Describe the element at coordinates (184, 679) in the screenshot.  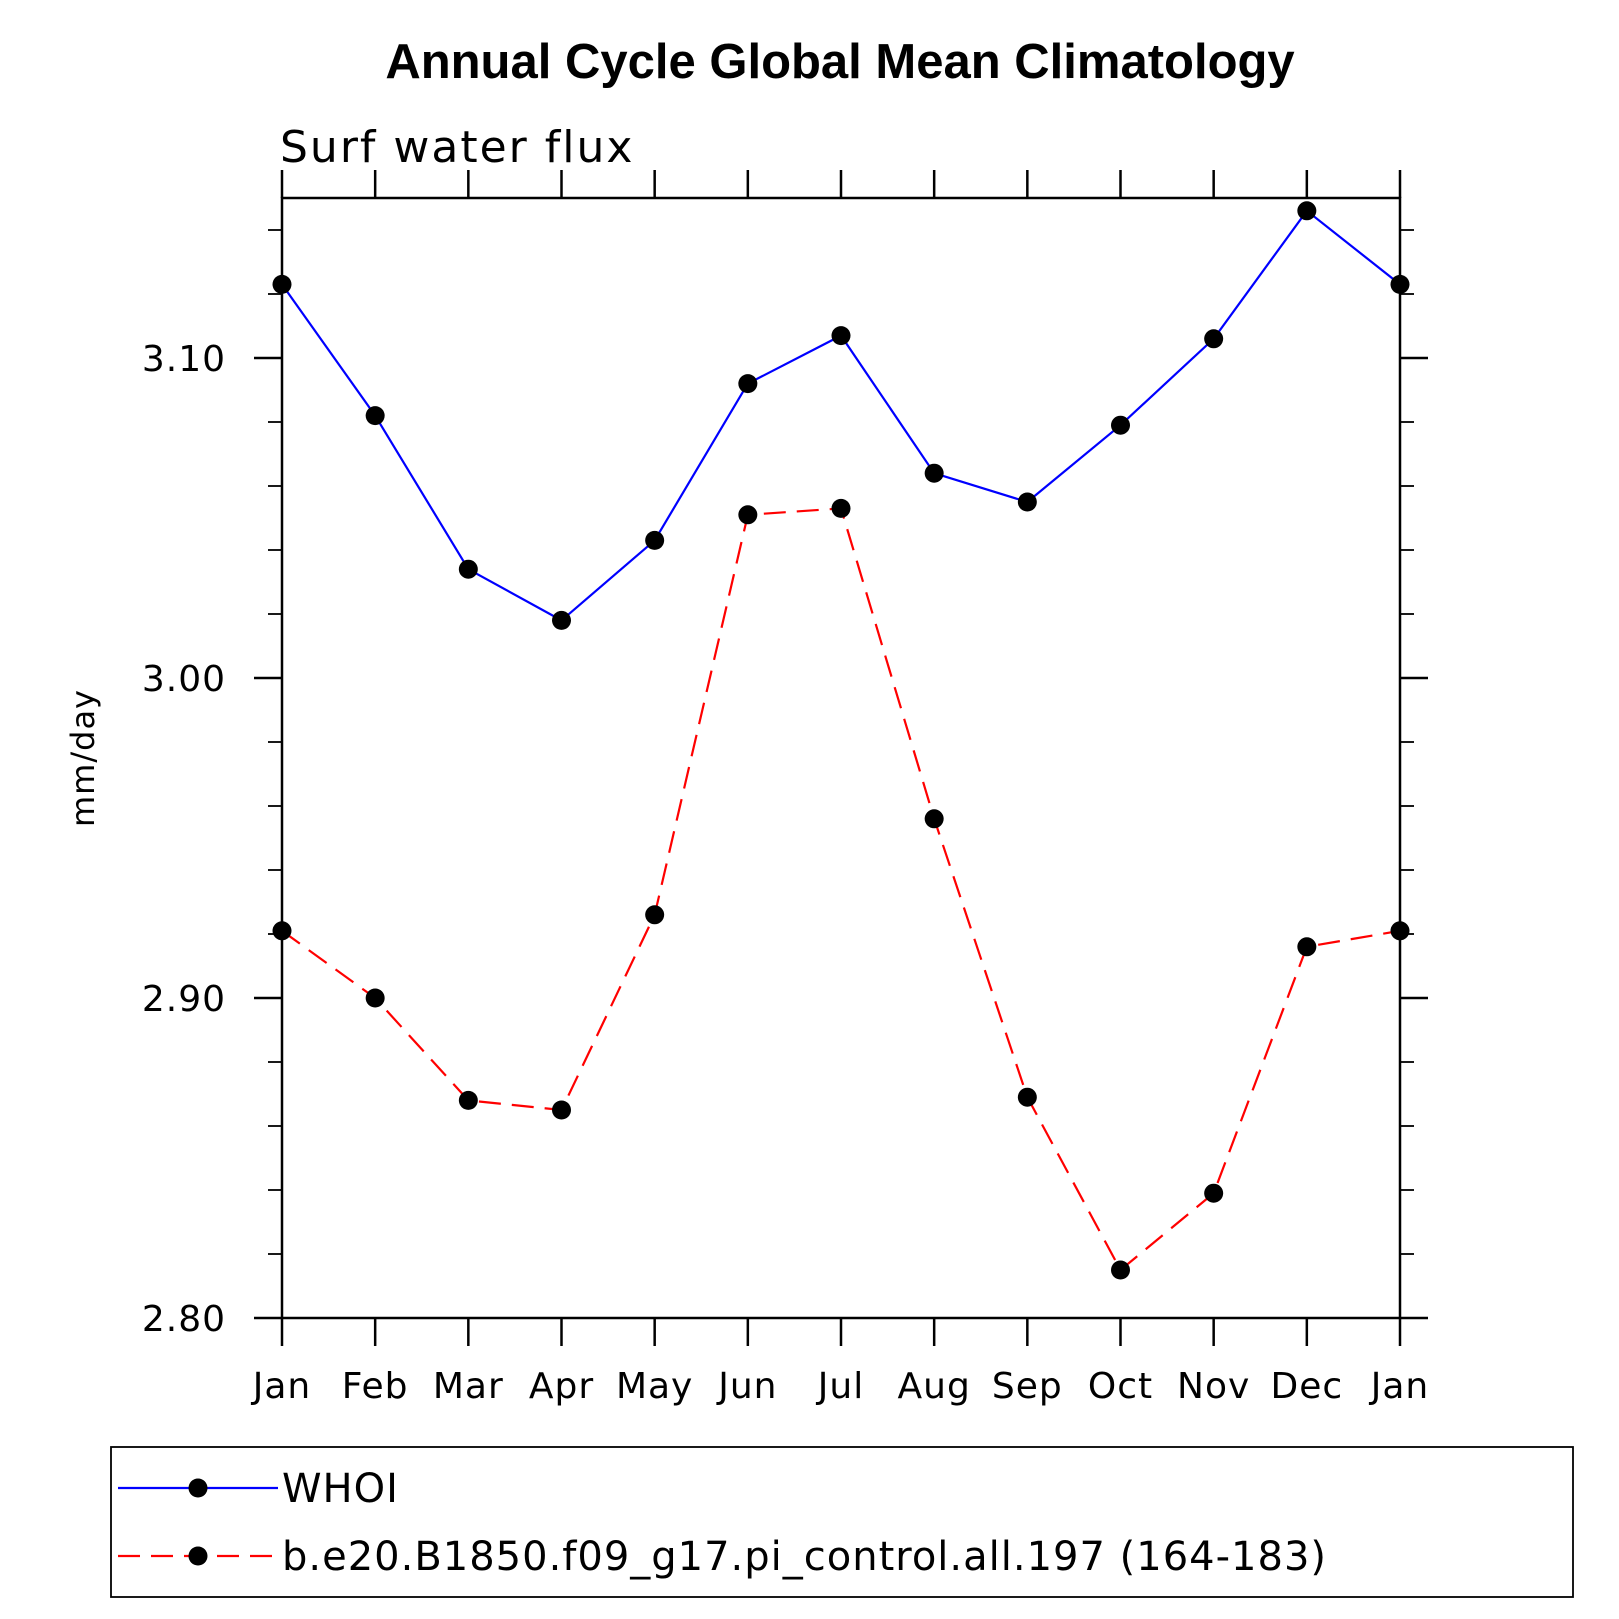
I see `y-tick-label: 3.00` at that location.